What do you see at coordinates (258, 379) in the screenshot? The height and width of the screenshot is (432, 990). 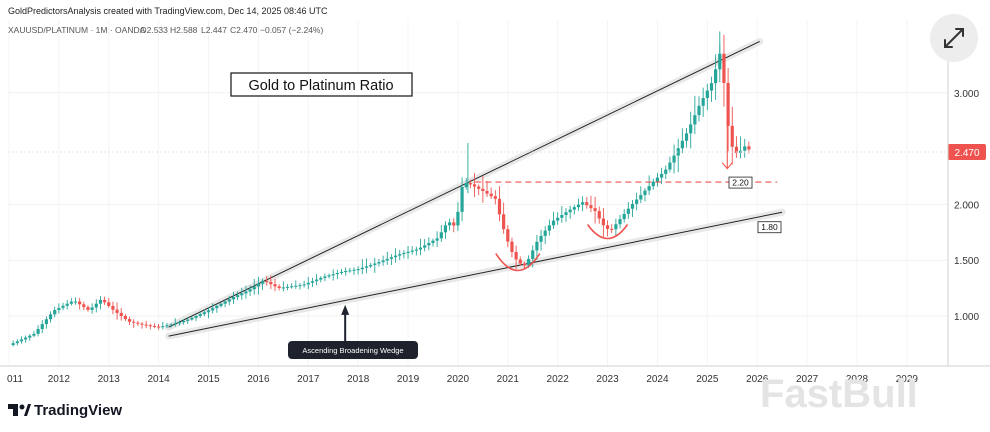 I see `x-tick-label: 2016` at bounding box center [258, 379].